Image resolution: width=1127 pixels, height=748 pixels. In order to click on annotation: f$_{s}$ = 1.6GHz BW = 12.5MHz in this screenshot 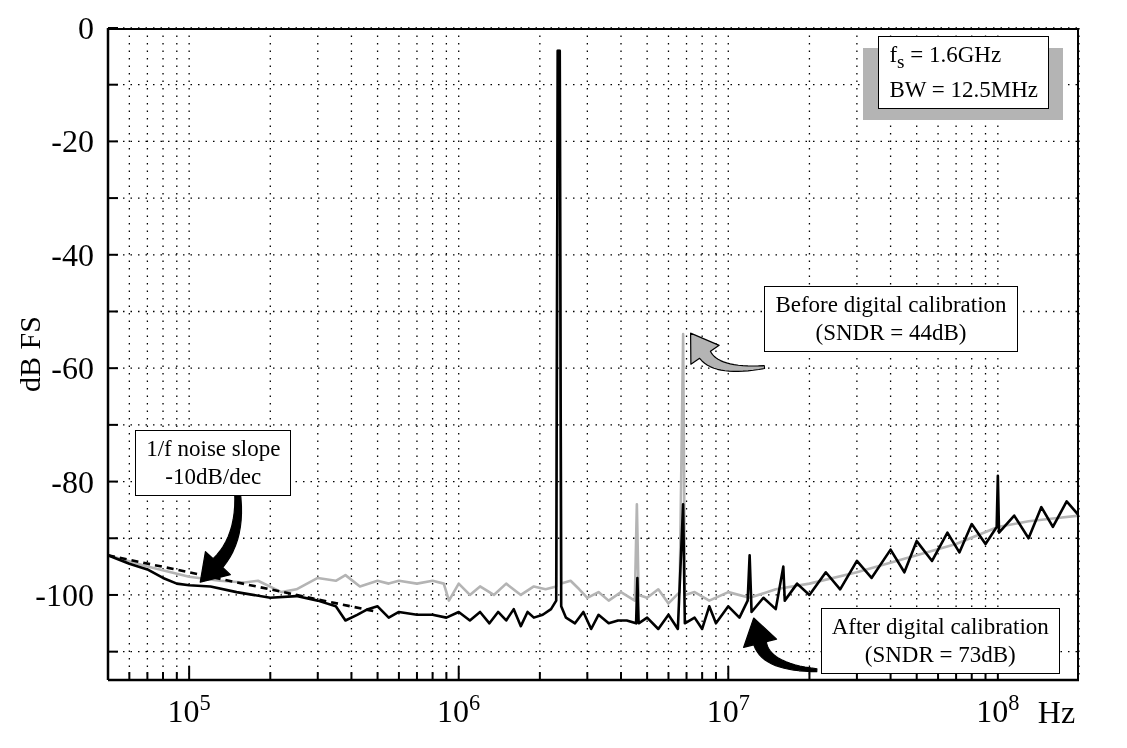, I will do `click(963, 72)`.